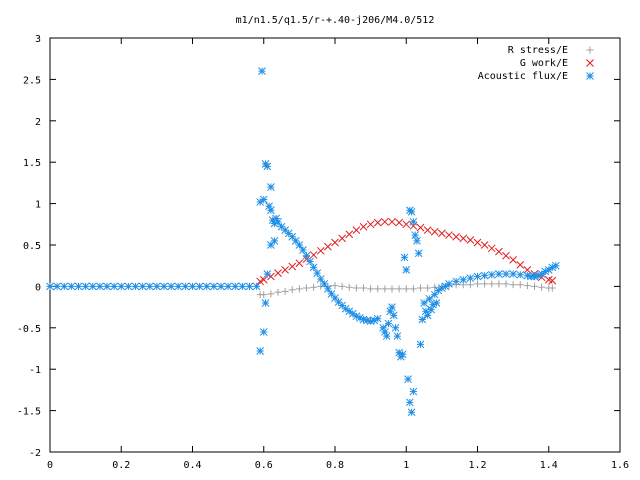 Image resolution: width=640 pixels, height=480 pixels. I want to click on y-tick-label: -1.5, so click(29, 412).